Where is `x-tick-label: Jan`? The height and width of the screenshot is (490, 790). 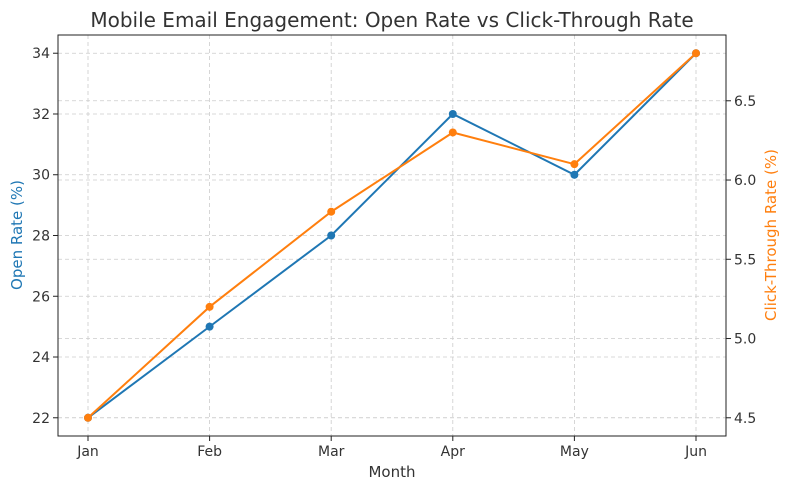 x-tick-label: Jan is located at coordinates (87, 452).